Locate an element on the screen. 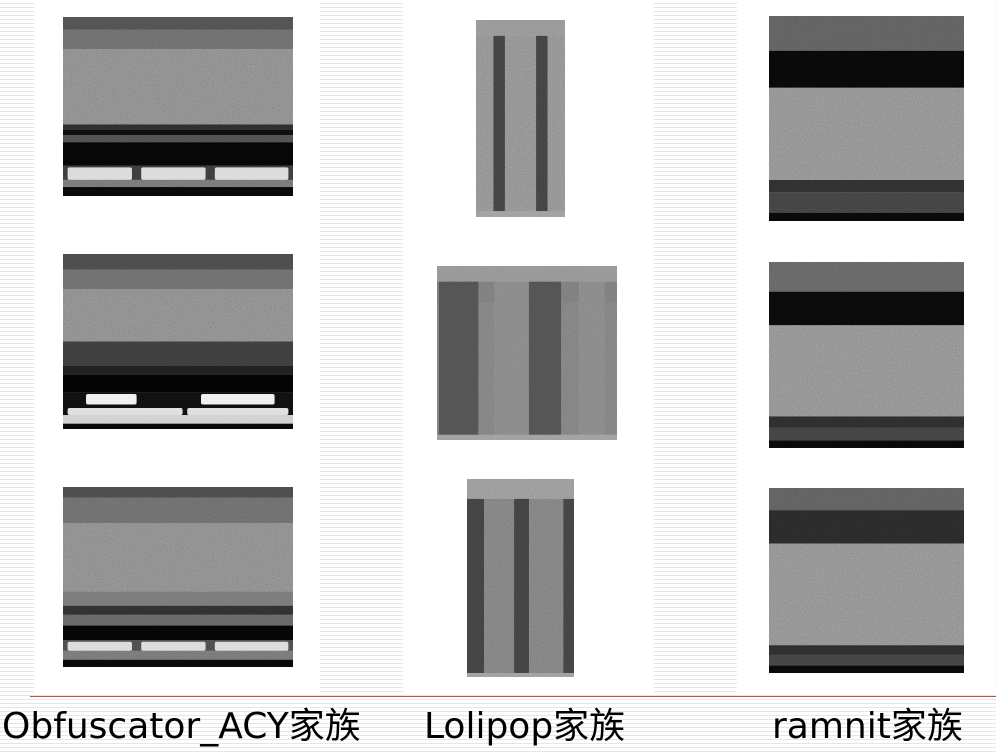 The height and width of the screenshot is (753, 996). caption-divider-line is located at coordinates (513, 696).